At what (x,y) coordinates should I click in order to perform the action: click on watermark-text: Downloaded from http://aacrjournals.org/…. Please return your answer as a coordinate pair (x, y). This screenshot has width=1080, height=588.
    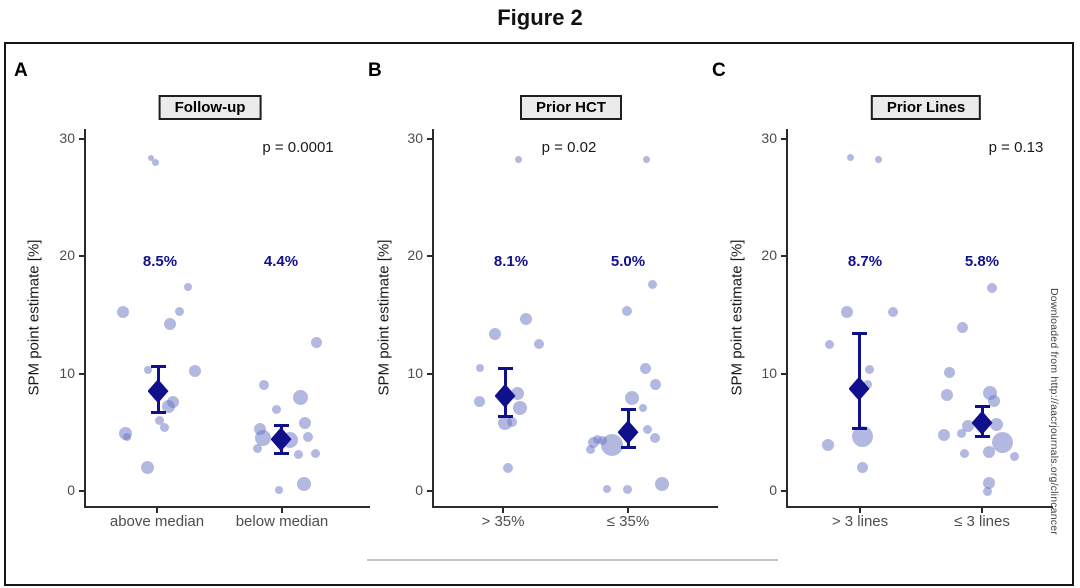
    Looking at the image, I should click on (1054, 411).